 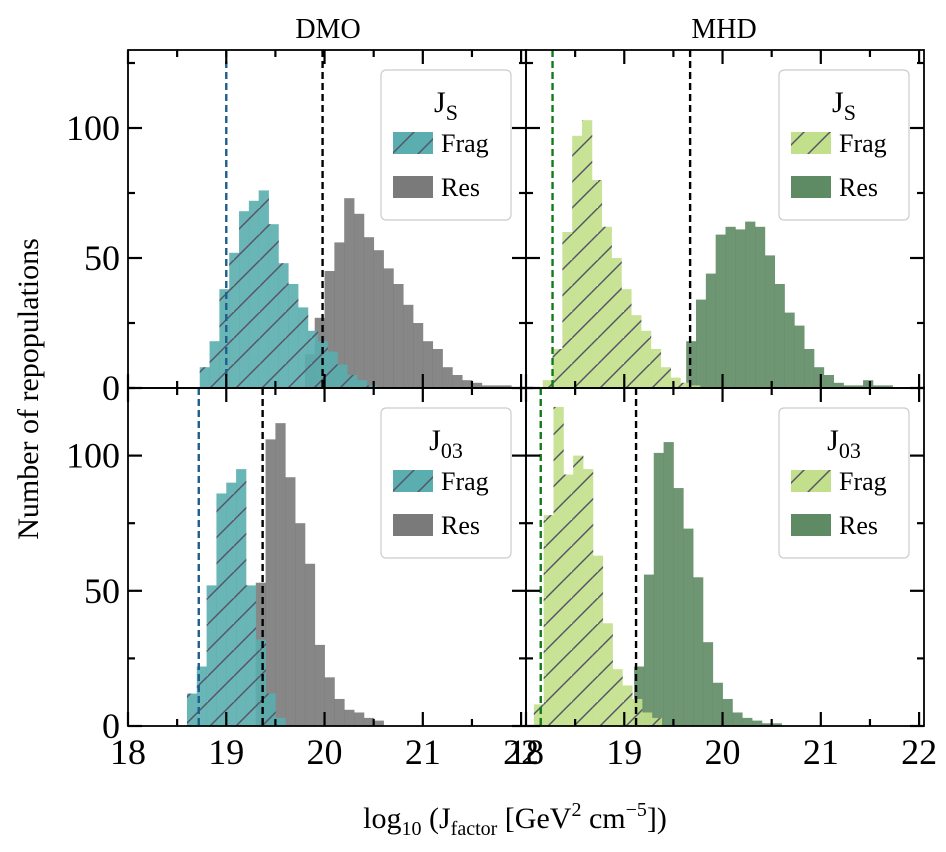 What do you see at coordinates (534, 818) in the screenshot?
I see `x-axis-title-unit-a: [GeV` at bounding box center [534, 818].